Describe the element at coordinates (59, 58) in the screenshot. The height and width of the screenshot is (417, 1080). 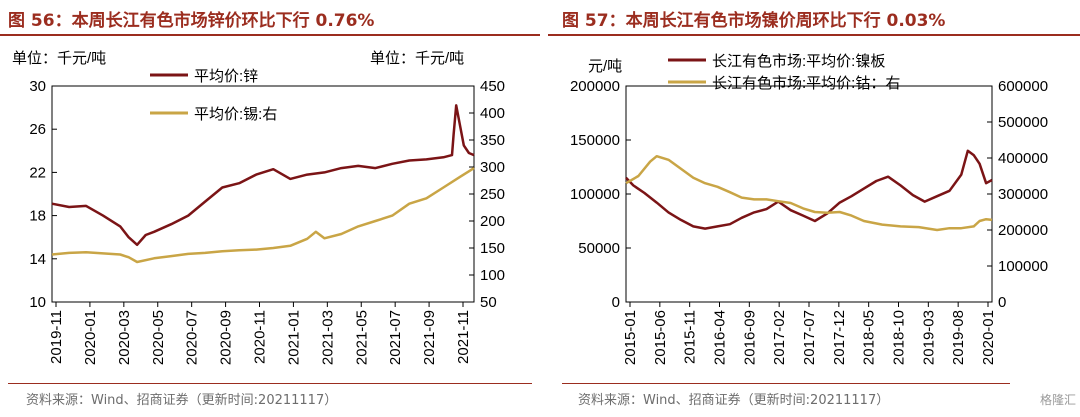
I see `unit-left-label: 单位：千元/吨` at that location.